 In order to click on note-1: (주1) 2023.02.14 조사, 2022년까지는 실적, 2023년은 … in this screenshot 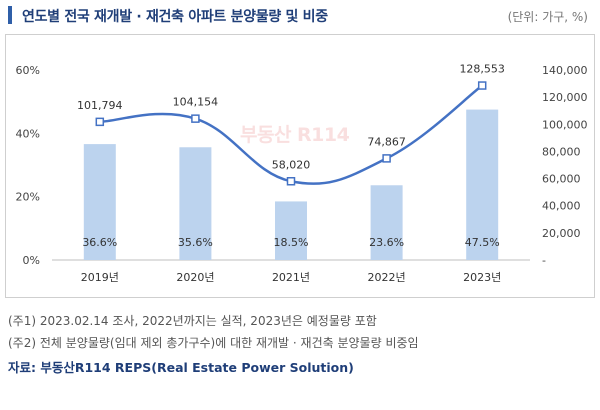, I will do `click(192, 321)`.